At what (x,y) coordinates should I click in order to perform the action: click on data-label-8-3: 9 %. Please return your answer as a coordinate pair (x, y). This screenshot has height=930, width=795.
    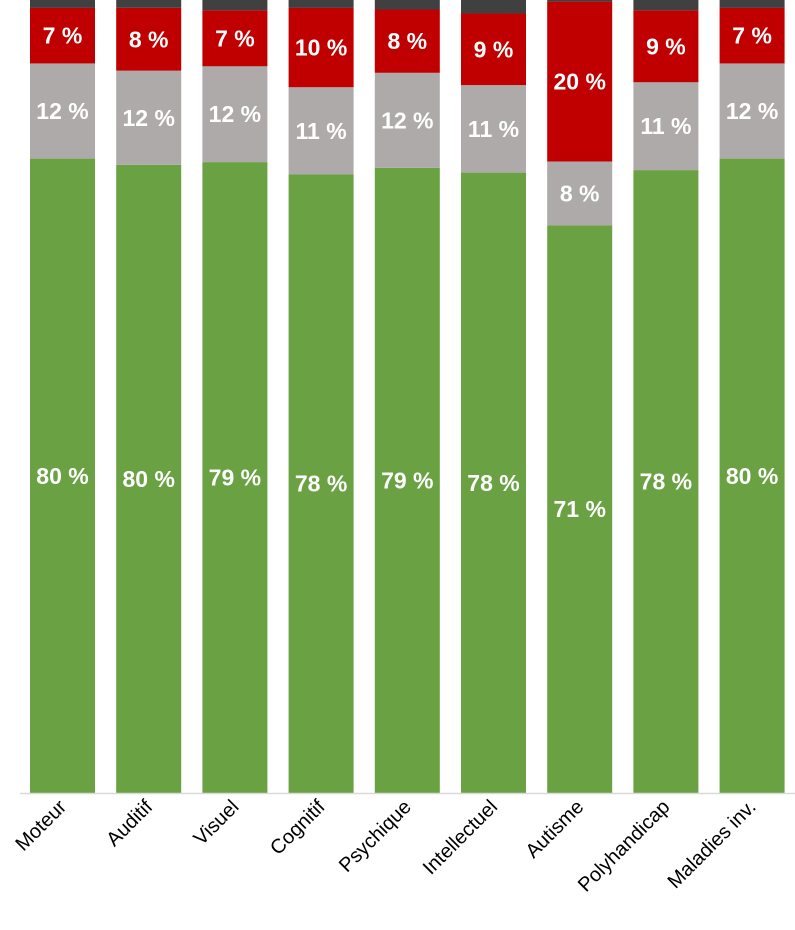
    Looking at the image, I should click on (666, 46).